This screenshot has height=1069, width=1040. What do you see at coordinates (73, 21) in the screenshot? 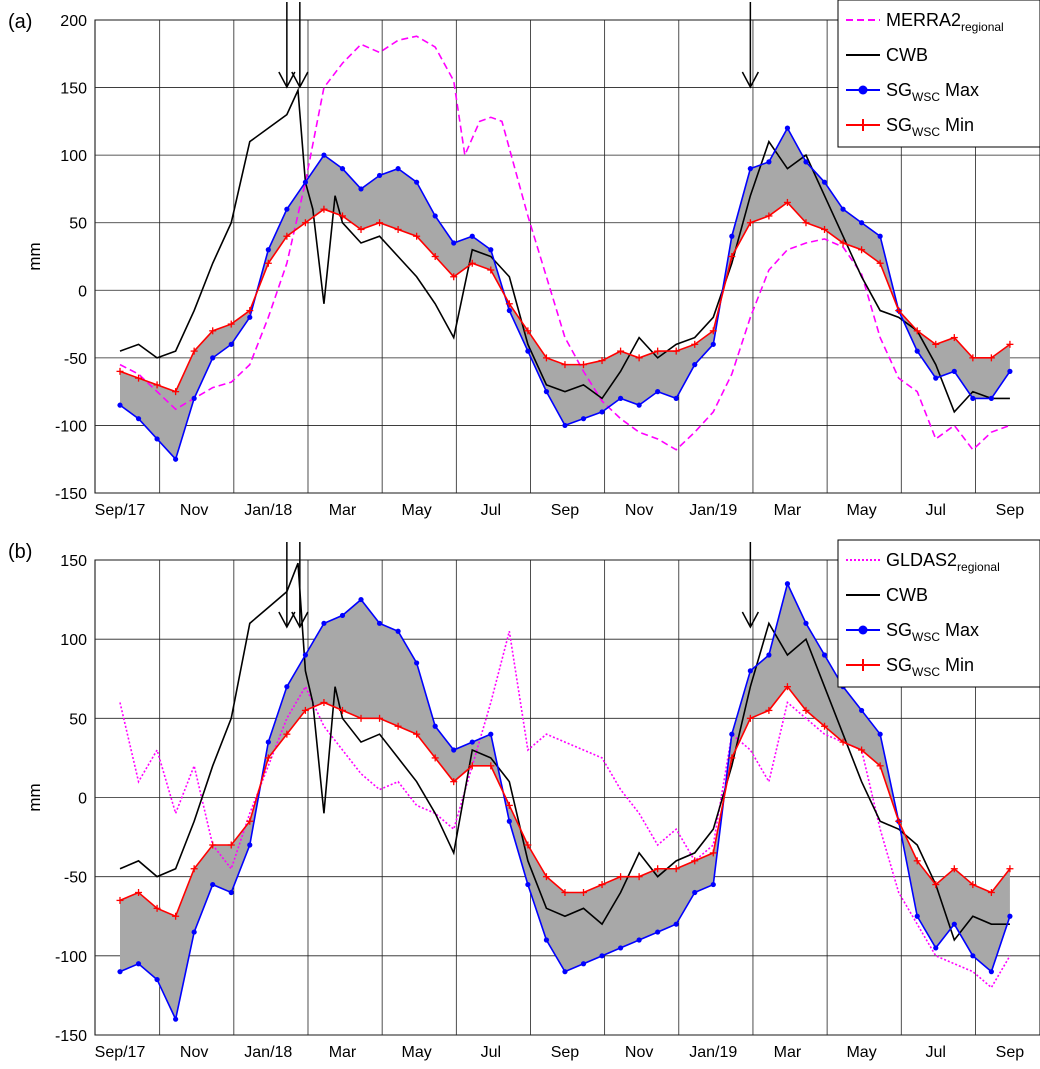
I see `y-tick-label: 200` at bounding box center [73, 21].